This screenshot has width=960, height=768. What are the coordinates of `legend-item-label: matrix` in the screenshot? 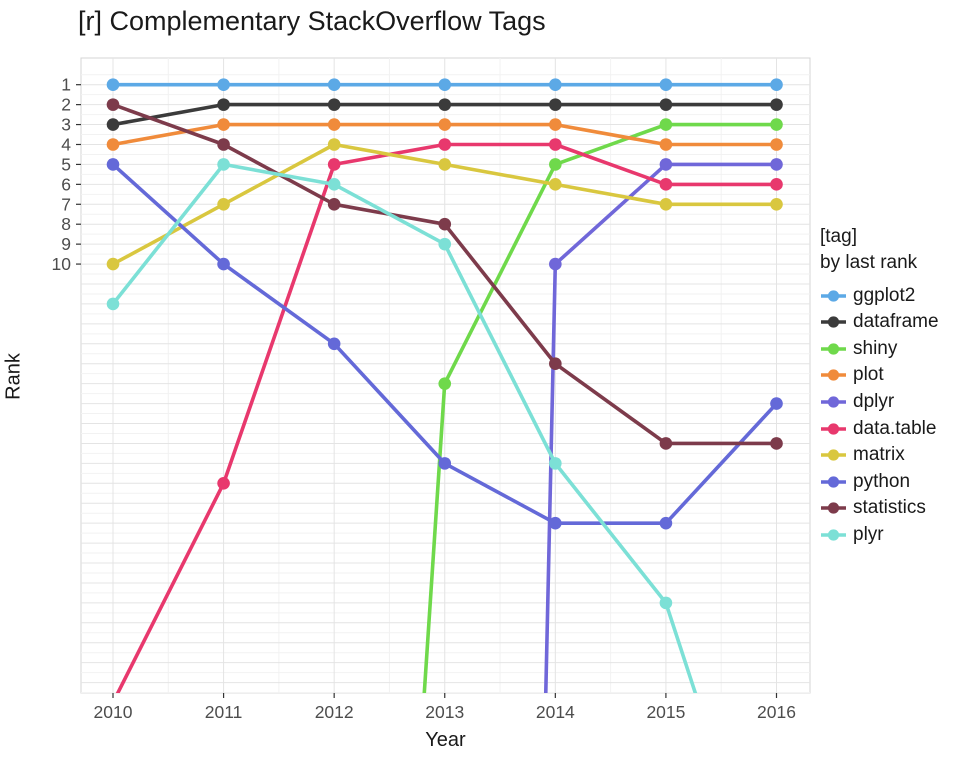 It's located at (879, 455).